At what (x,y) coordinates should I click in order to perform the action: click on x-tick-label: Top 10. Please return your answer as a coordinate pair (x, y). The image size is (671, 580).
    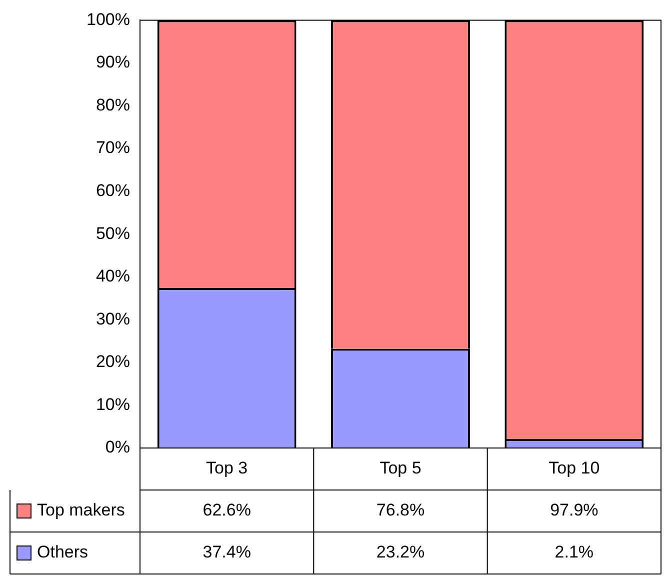
    Looking at the image, I should click on (574, 468).